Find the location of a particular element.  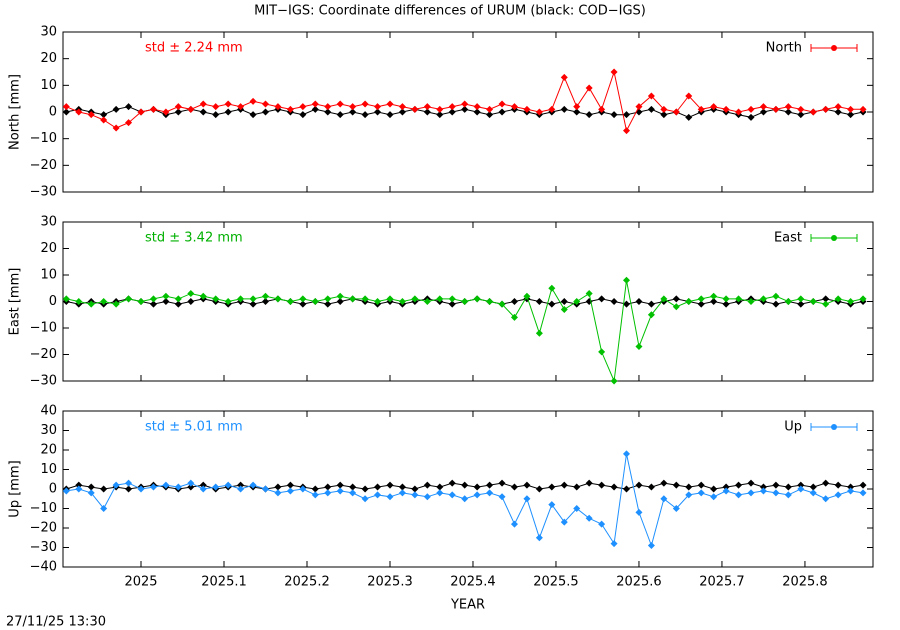

y-tick-label: 10 is located at coordinates (48, 85).